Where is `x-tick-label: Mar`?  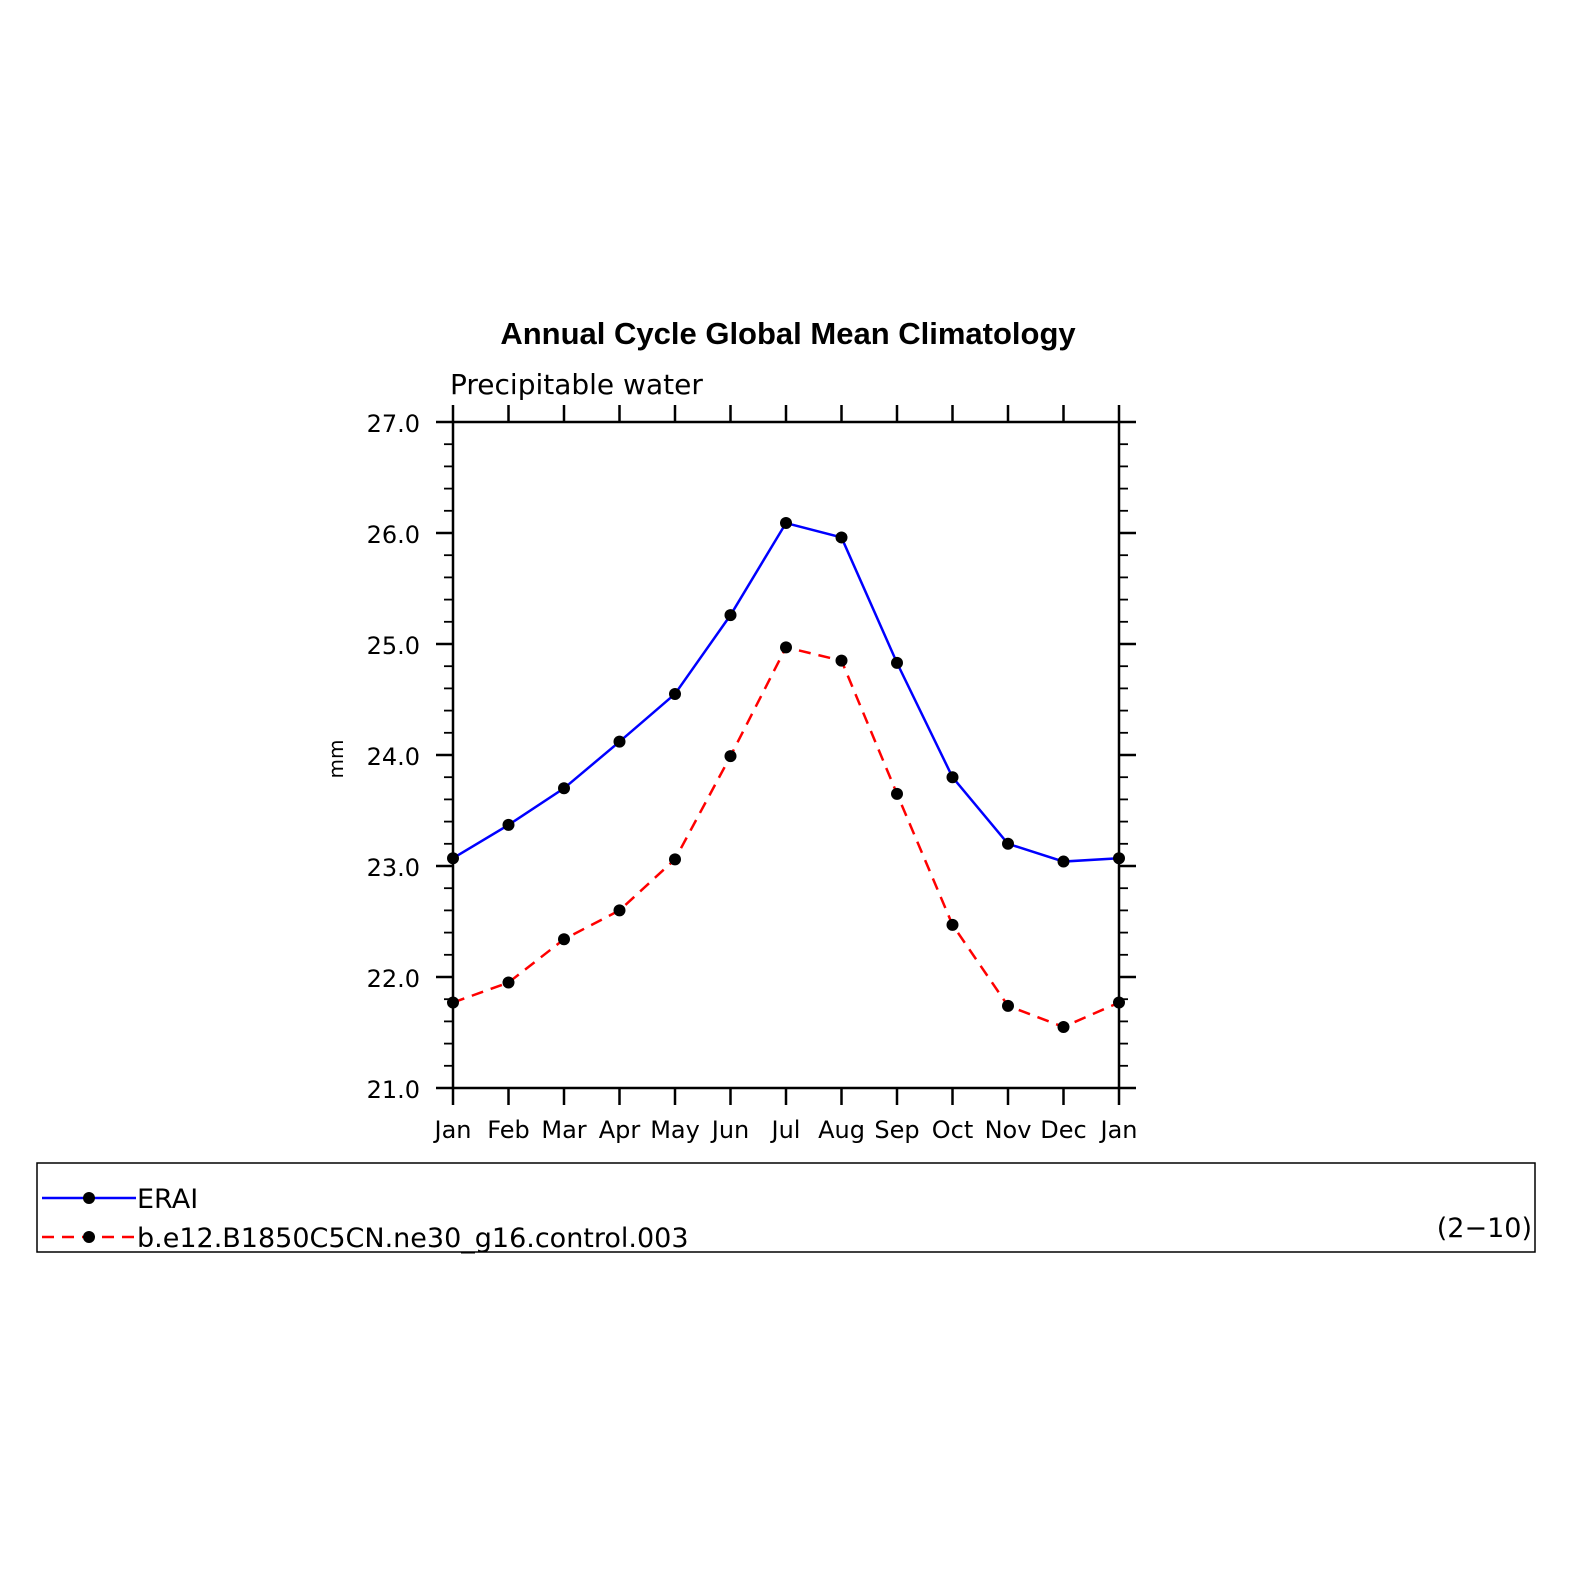
x-tick-label: Mar is located at coordinates (563, 1130).